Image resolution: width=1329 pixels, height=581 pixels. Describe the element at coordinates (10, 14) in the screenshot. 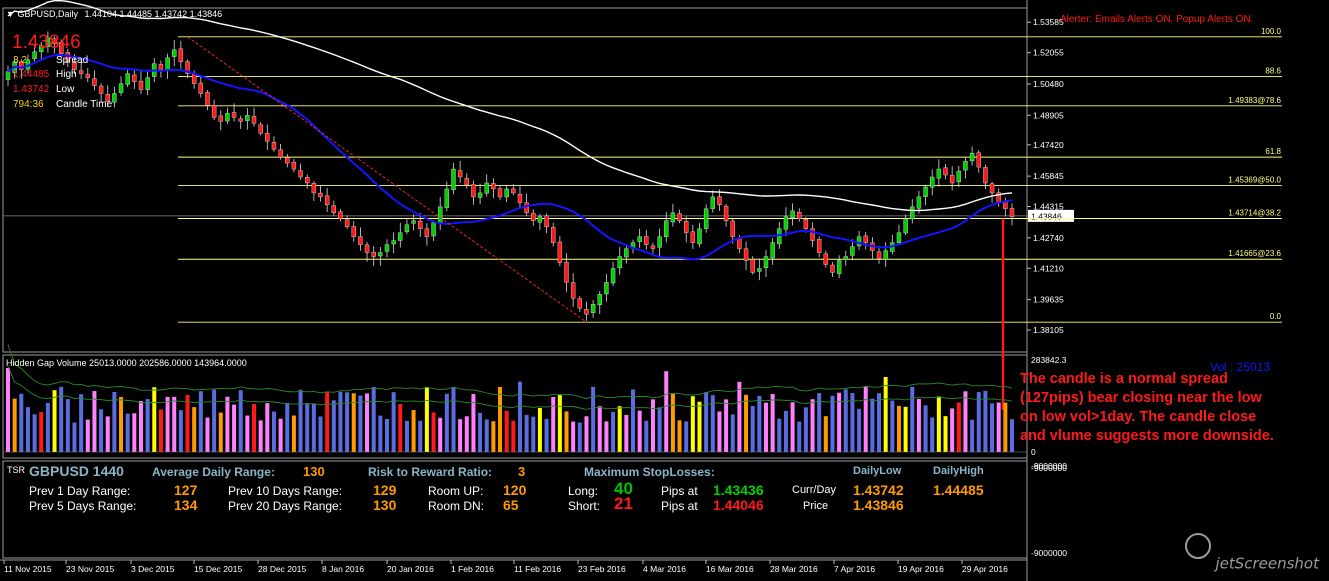

I see `dropdown-arrow-icon: ▼` at that location.